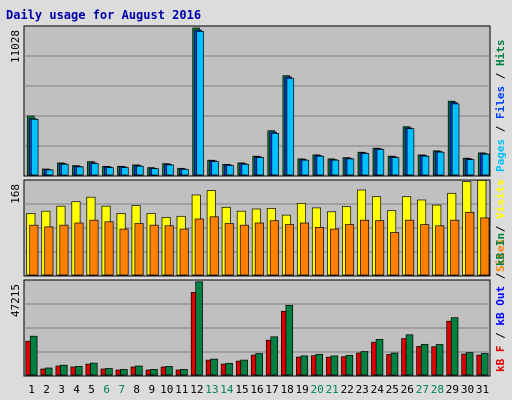 This screenshot has height=400, width=512. Describe the element at coordinates (76, 389) in the screenshot. I see `x-tick-label: 4` at that location.